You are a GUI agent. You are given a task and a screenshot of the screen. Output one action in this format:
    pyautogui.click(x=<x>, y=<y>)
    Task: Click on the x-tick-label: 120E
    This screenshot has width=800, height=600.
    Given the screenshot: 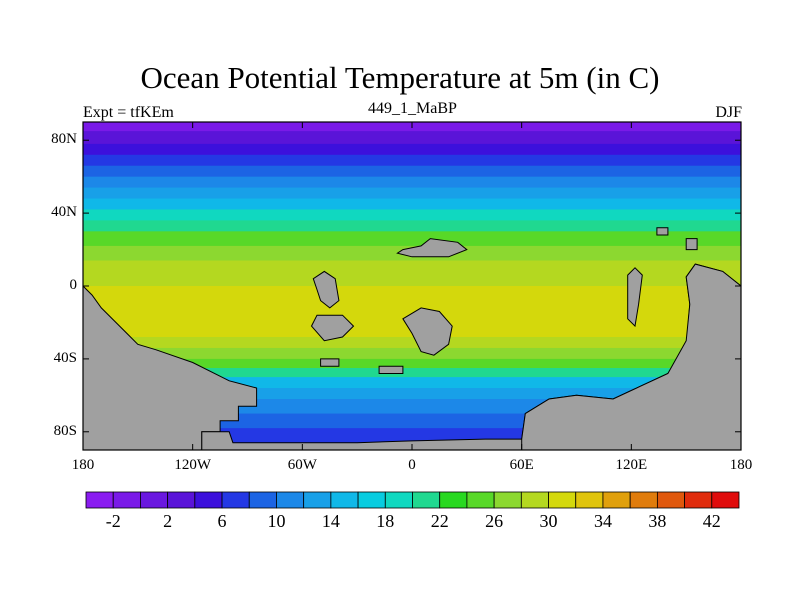 What is the action you would take?
    pyautogui.click(x=631, y=465)
    